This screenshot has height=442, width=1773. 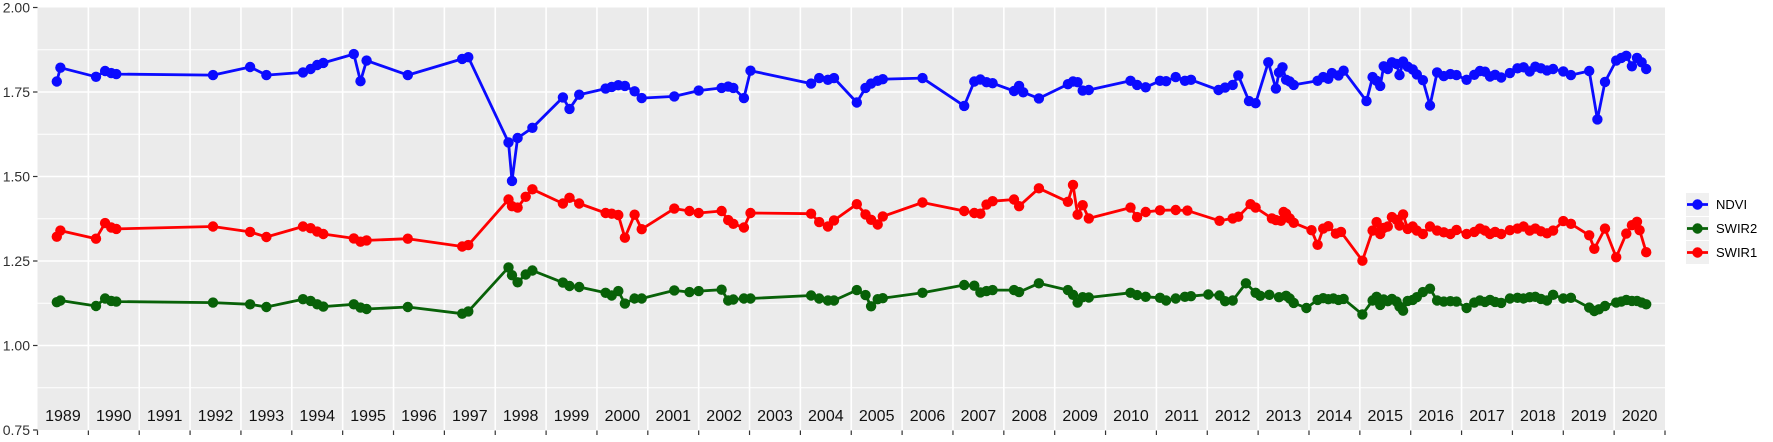 What do you see at coordinates (1131, 416) in the screenshot?
I see `x-tick-label: 2010` at bounding box center [1131, 416].